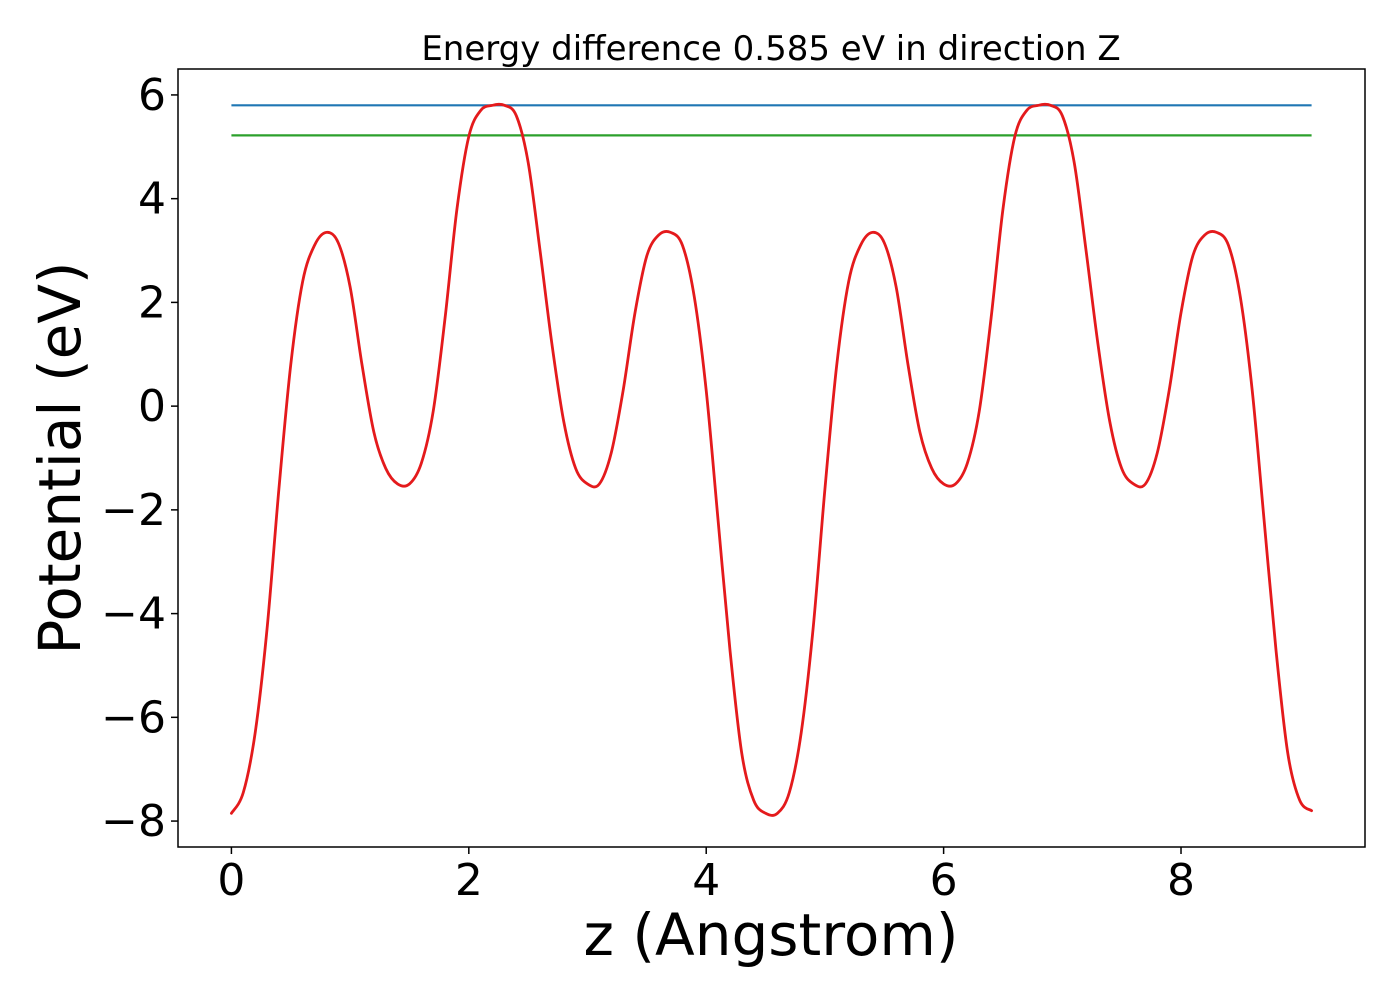  I want to click on y-axis-label: Potential (eV), so click(60, 457).